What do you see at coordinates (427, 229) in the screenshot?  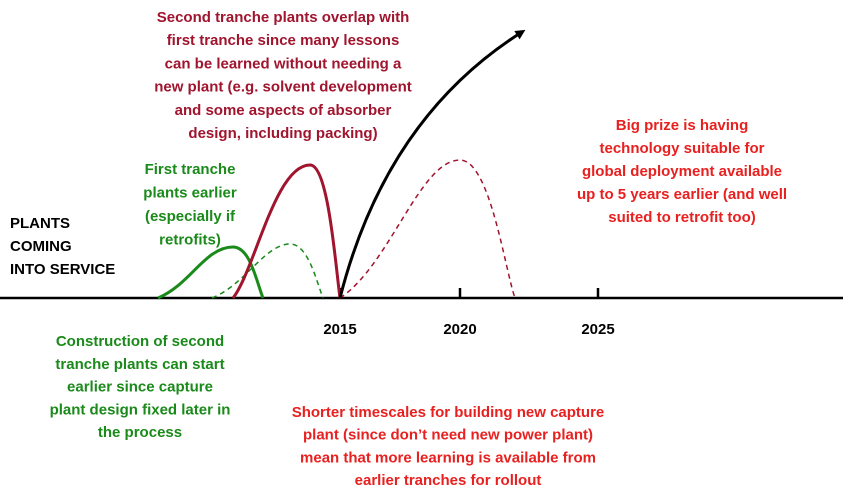 I see `second-tranche-shifted-curve` at bounding box center [427, 229].